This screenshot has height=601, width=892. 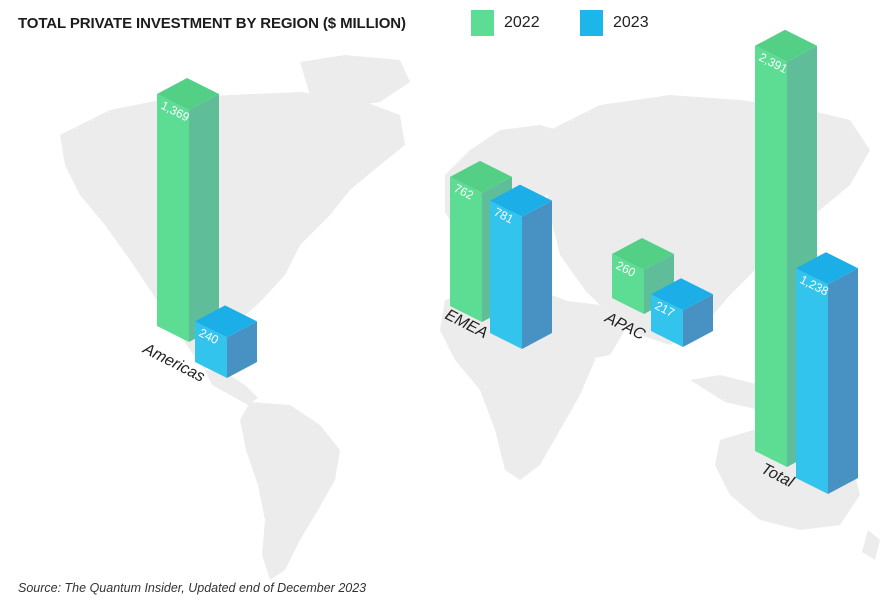 I want to click on bar-total-2023, so click(x=827, y=373).